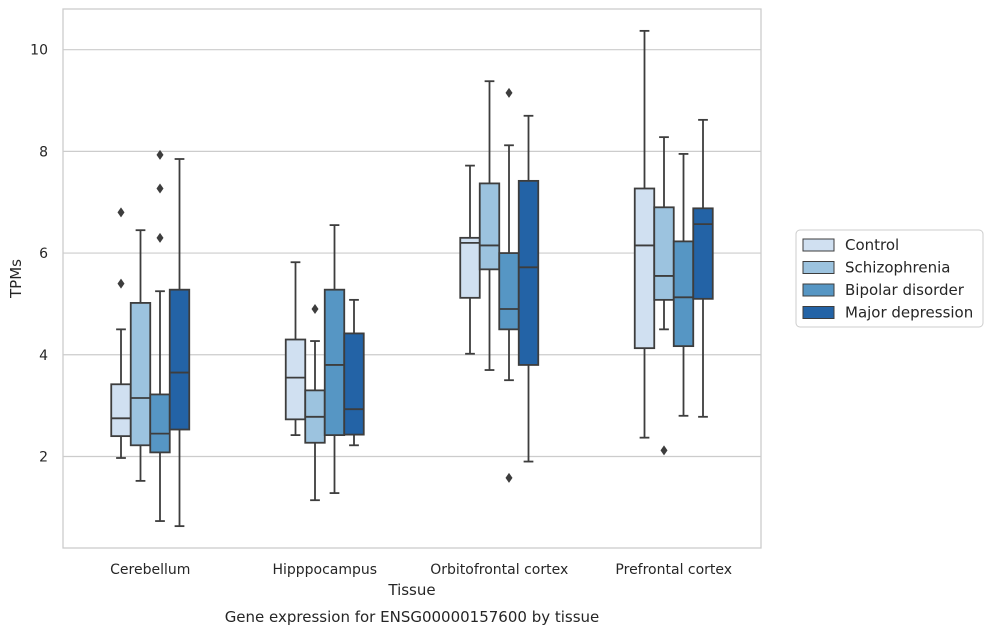 The height and width of the screenshot is (634, 992). What do you see at coordinates (411, 590) in the screenshot?
I see `x-axis-label: Tissue` at bounding box center [411, 590].